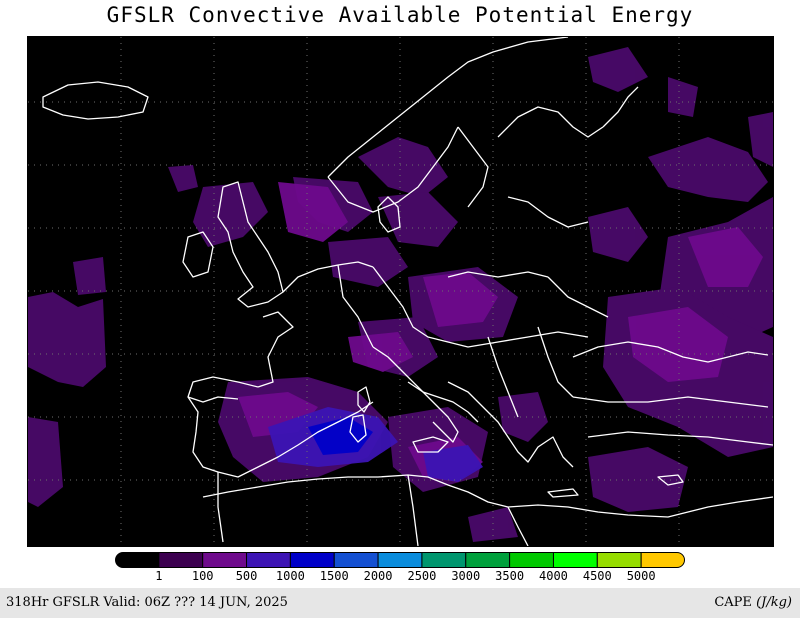  I want to click on colorbar-tick-label: 1000, so click(290, 576).